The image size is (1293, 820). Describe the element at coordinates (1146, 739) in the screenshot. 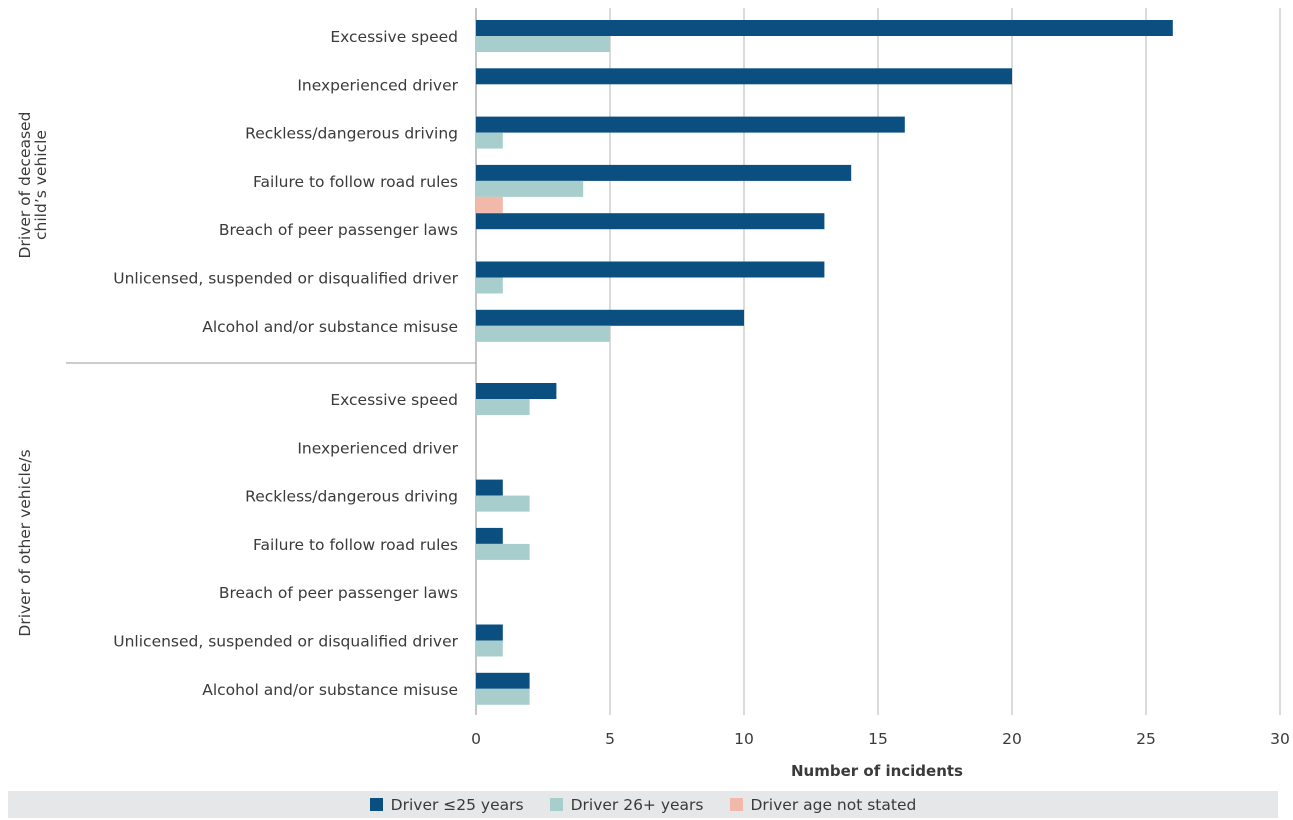

I see `x-tick-label: 25` at that location.